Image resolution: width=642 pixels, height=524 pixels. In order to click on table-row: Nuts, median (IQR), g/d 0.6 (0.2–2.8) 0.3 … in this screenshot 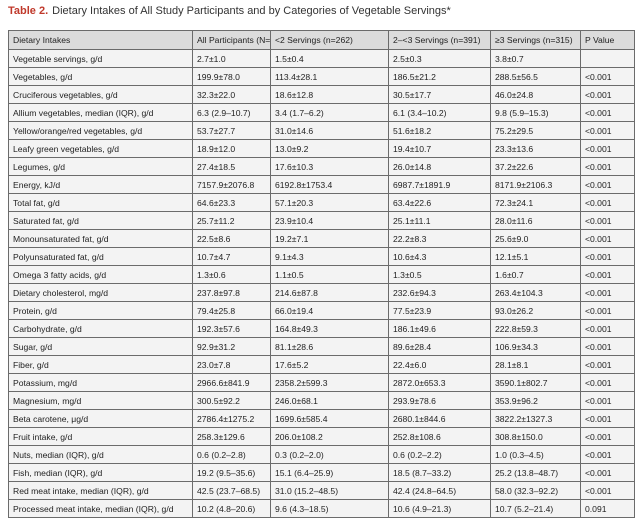, I will do `click(321, 454)`.